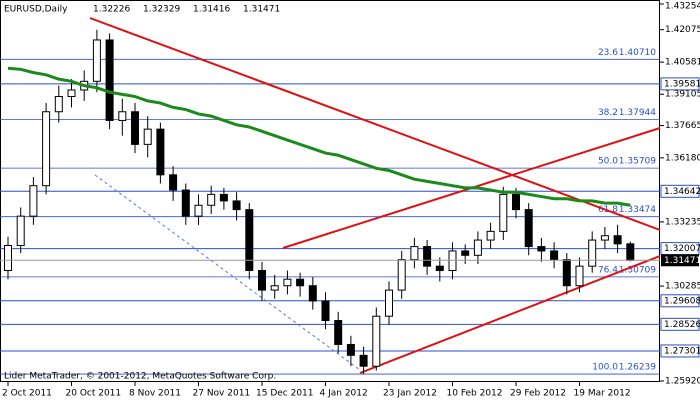 This screenshot has height=402, width=700. Describe the element at coordinates (637, 210) in the screenshot. I see `fib-value: 1.33474` at that location.